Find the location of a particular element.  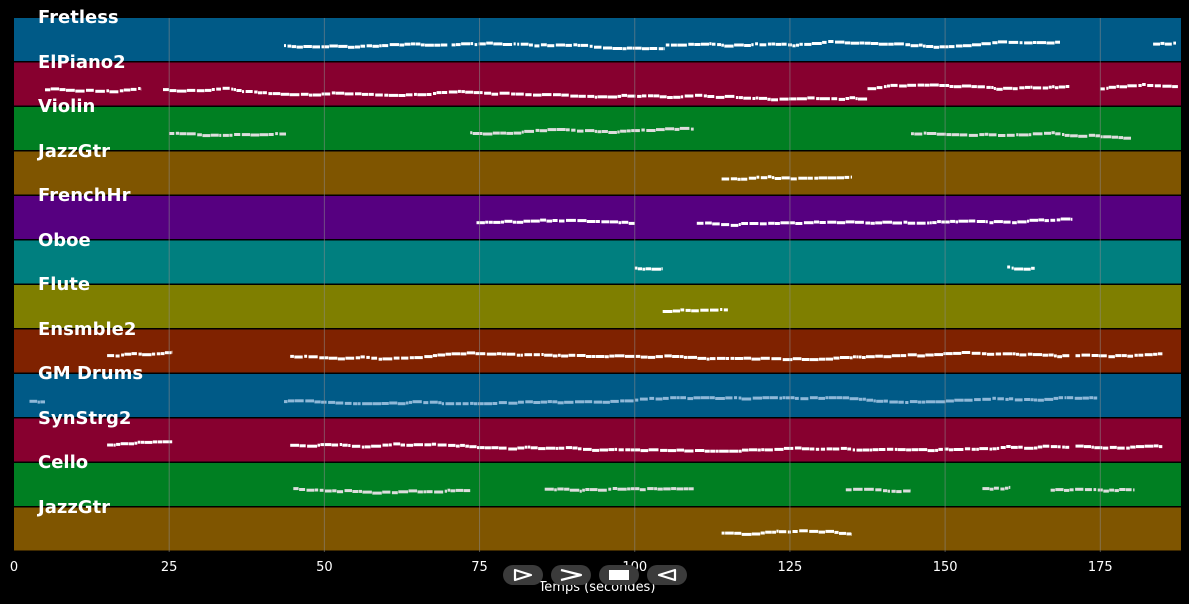

track-label: Ensmble2 is located at coordinates (87, 329).